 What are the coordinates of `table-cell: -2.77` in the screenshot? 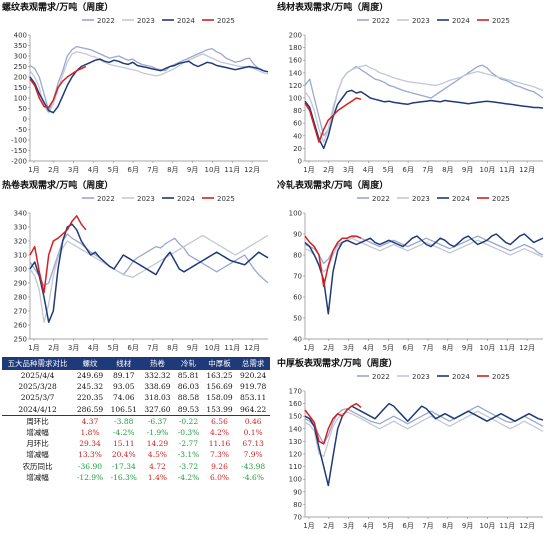 It's located at (188, 444).